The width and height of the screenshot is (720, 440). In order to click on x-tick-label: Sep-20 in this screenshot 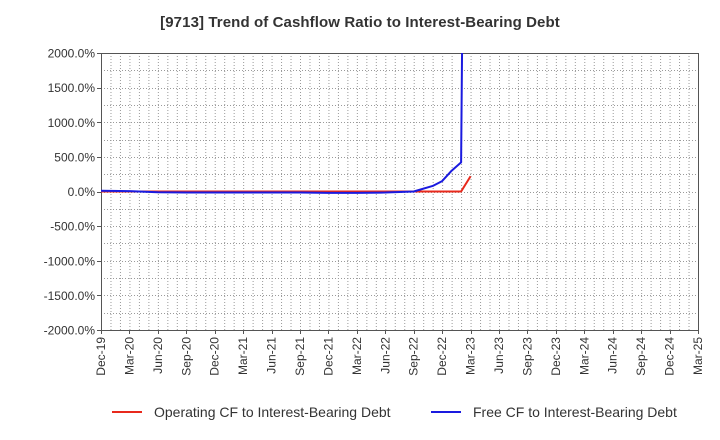, I will do `click(186, 356)`.